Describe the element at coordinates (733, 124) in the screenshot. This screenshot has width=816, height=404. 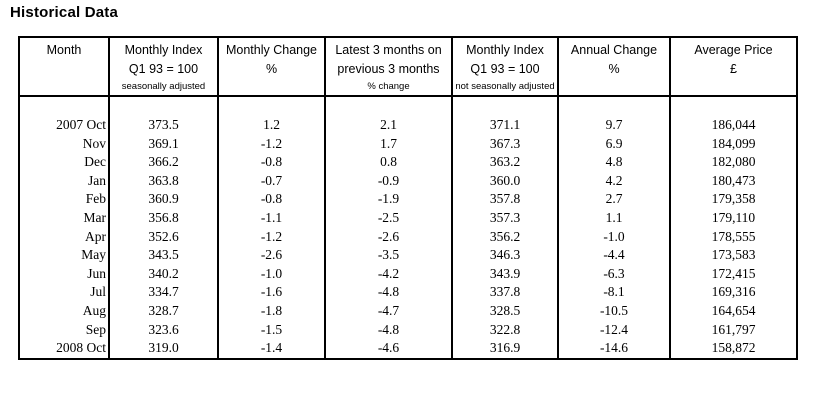
I see `average-price-cell: 186,044` at that location.